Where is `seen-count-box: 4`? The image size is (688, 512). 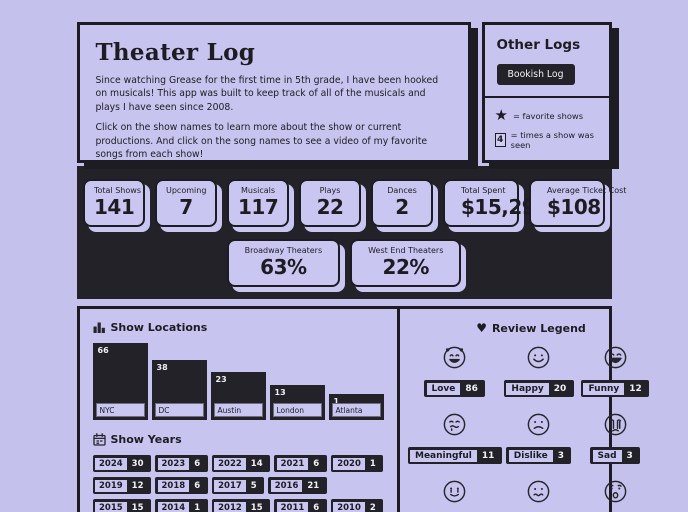
seen-count-box: 4 is located at coordinates (500, 140).